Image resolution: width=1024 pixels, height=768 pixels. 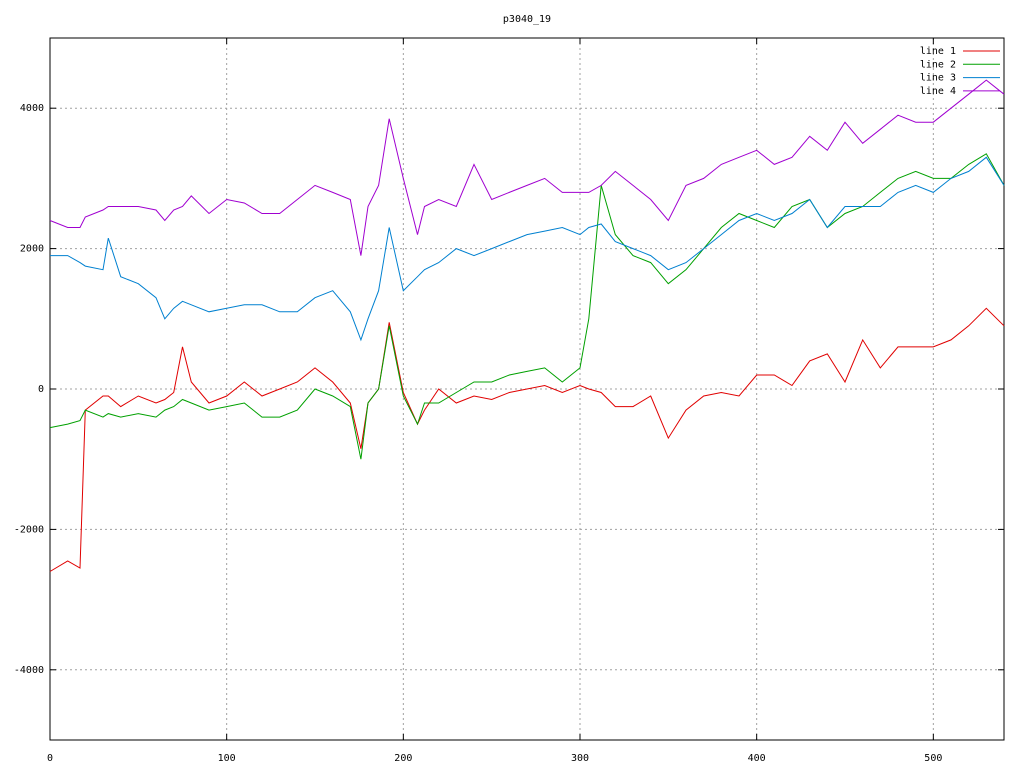 I want to click on legend-label: line 3, so click(x=938, y=78).